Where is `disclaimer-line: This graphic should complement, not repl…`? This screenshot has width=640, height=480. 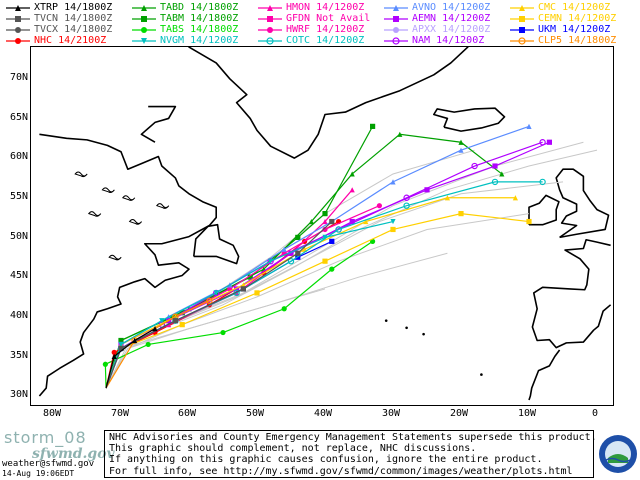
disclaimer-line: This graphic should complement, not repl… is located at coordinates (293, 449).